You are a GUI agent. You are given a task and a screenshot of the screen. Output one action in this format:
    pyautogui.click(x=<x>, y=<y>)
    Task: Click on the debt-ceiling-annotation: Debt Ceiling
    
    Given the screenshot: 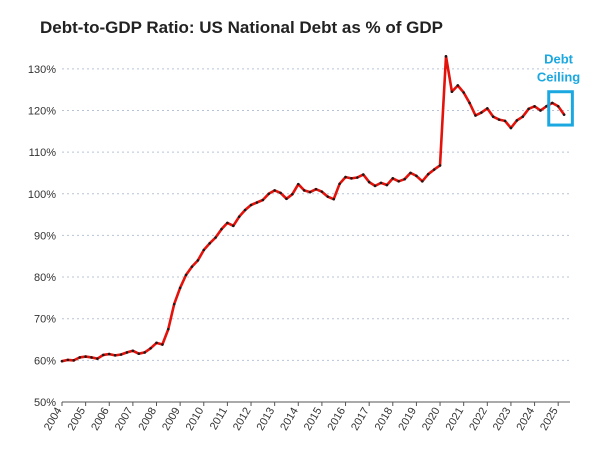 What is the action you would take?
    pyautogui.click(x=558, y=89)
    